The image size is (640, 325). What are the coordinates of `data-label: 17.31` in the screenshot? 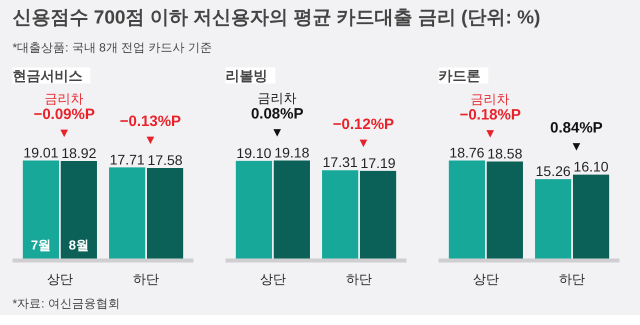 It's located at (340, 162).